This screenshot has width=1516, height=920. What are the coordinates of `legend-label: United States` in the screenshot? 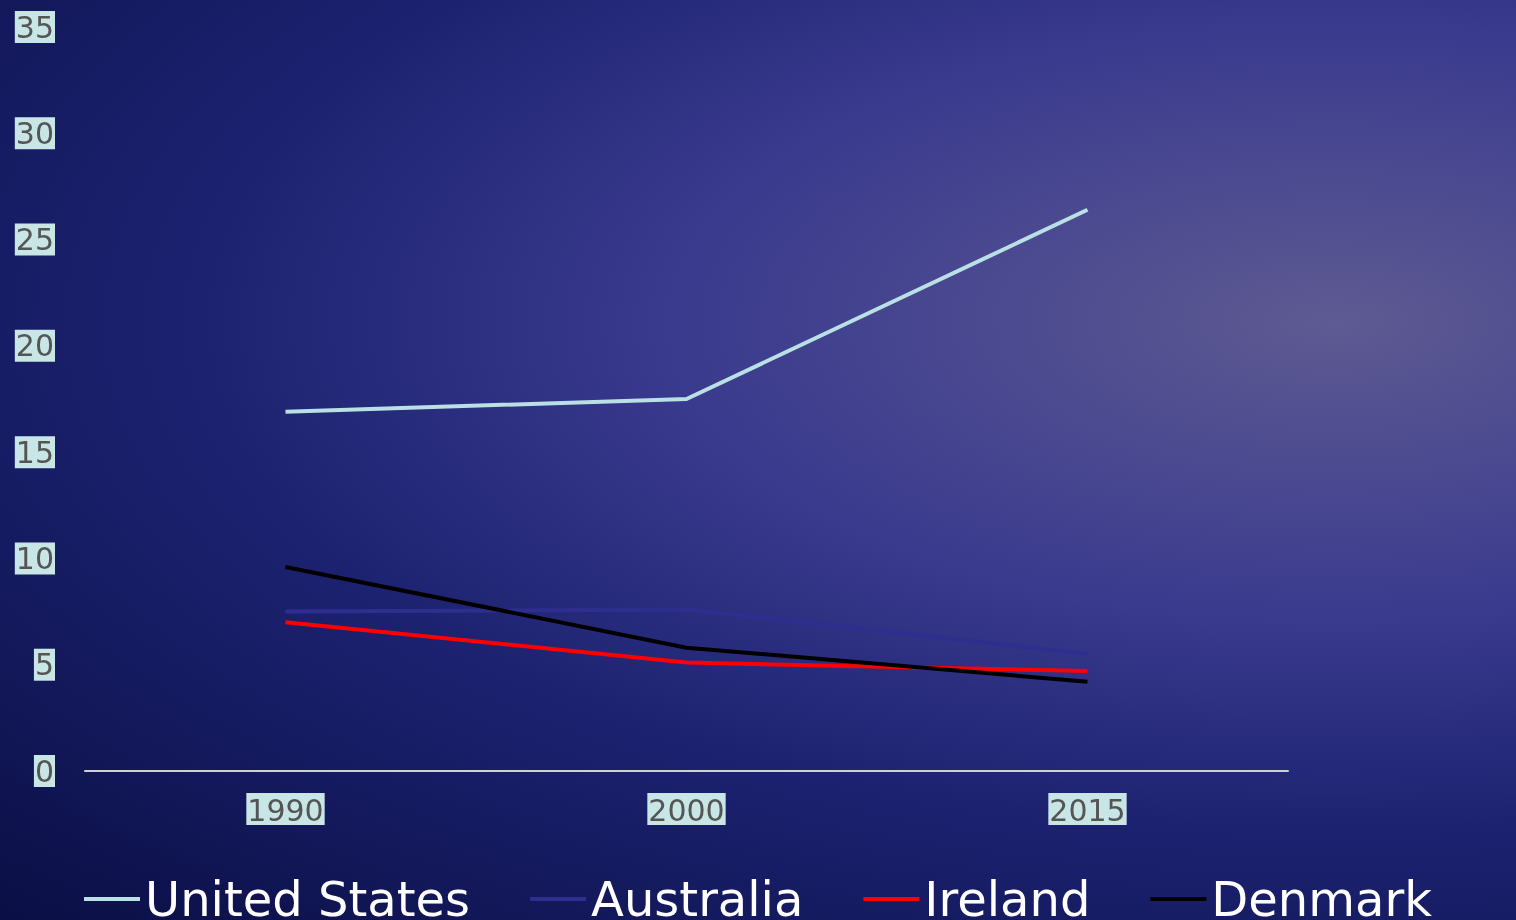 It's located at (308, 895).